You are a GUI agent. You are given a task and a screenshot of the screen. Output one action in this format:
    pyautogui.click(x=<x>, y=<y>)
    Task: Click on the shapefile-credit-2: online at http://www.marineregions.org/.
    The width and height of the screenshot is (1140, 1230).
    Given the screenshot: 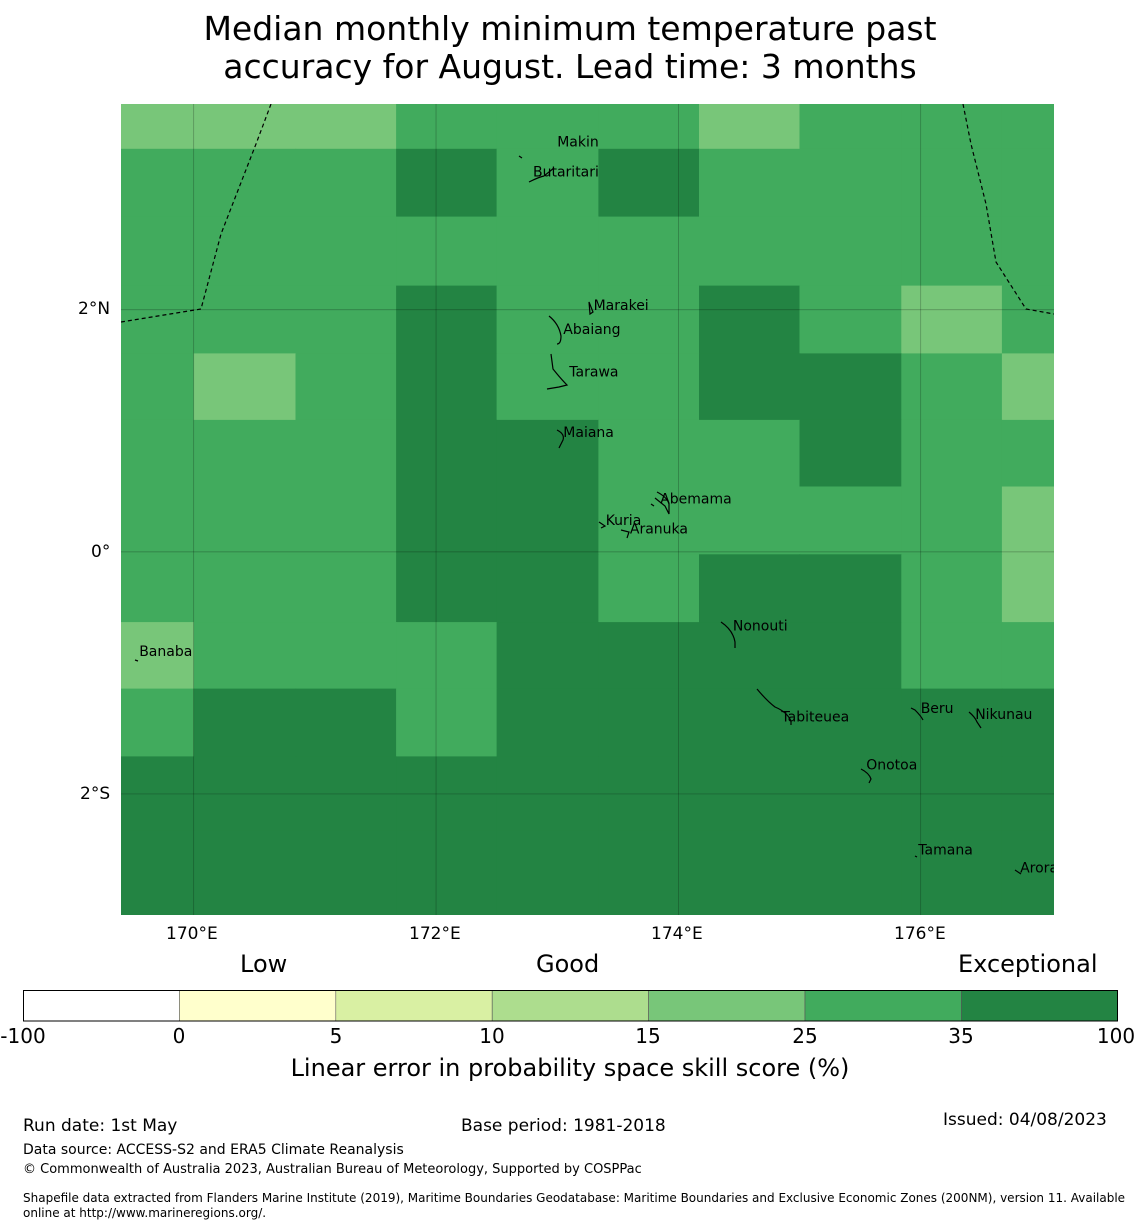 What is the action you would take?
    pyautogui.click(x=145, y=1213)
    